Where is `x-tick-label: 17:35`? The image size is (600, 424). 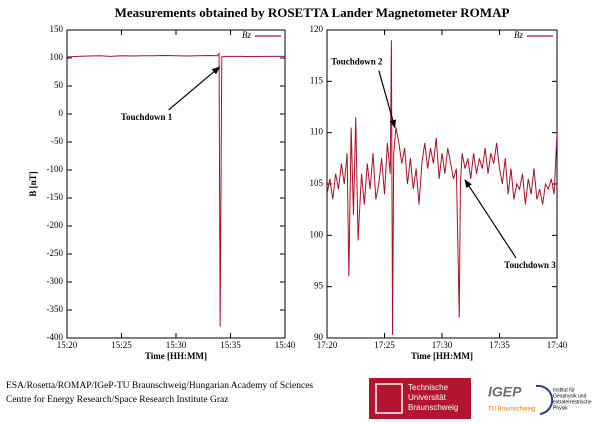
x-tick-label: 17:35 is located at coordinates (499, 345).